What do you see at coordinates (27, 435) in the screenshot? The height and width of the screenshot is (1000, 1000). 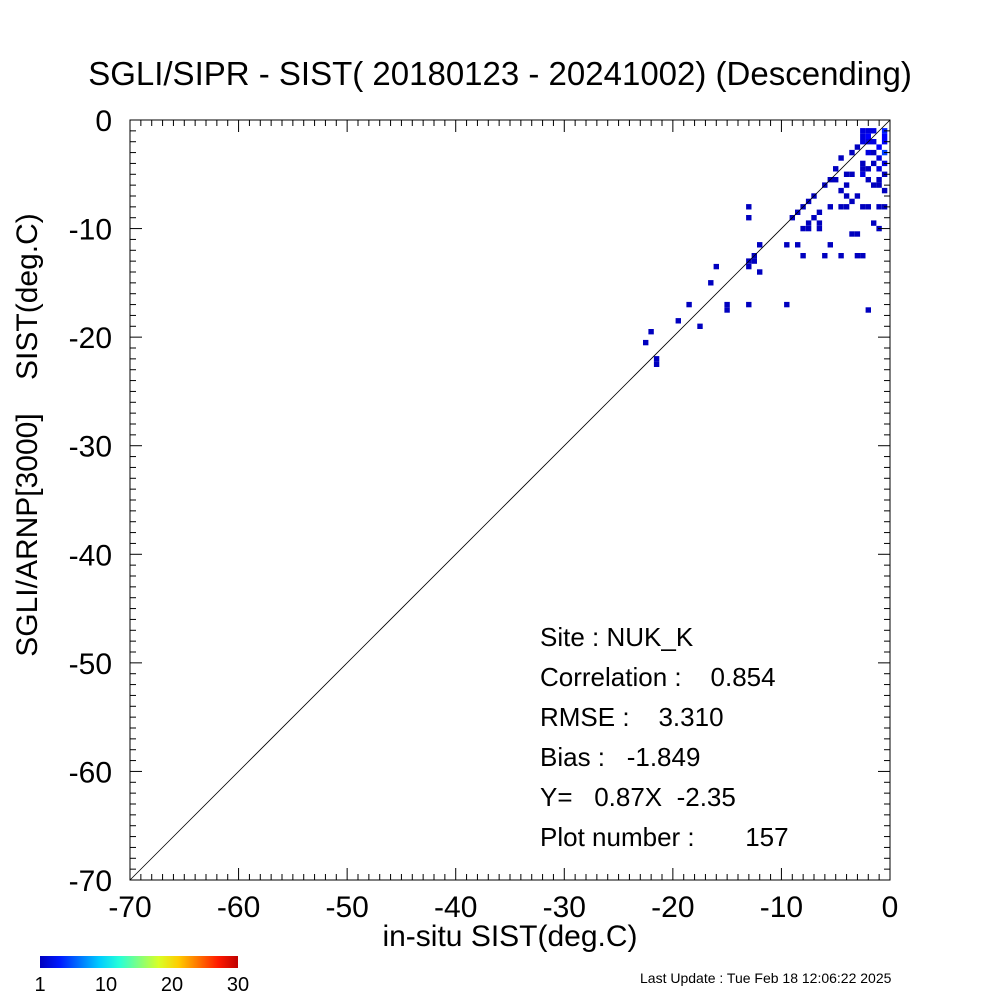 I see `y-axis-label: SGLI/ARNP[3000] SIST(deg.C)` at bounding box center [27, 435].